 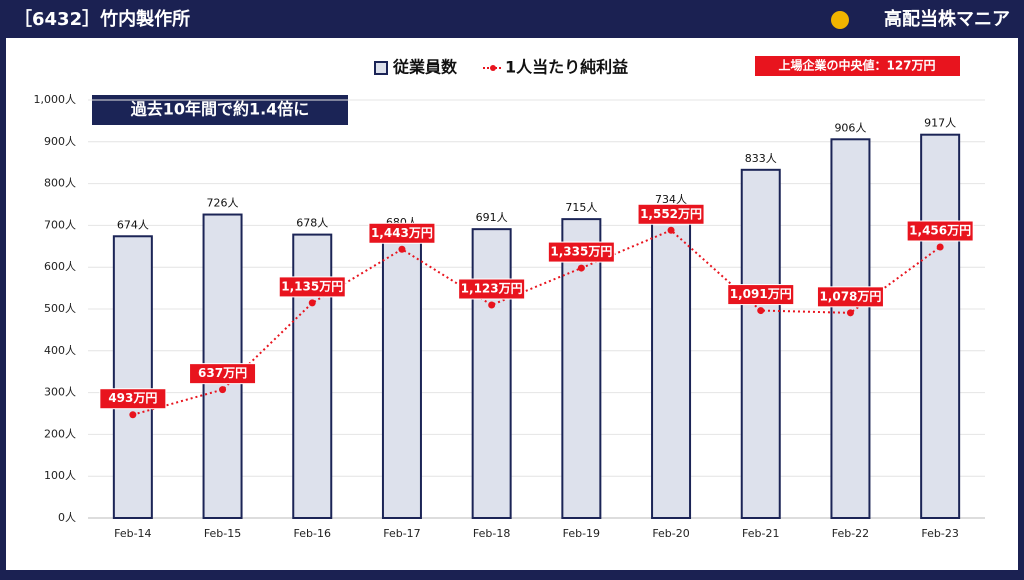 I want to click on y-tick-label: 200人, so click(x=60, y=433).